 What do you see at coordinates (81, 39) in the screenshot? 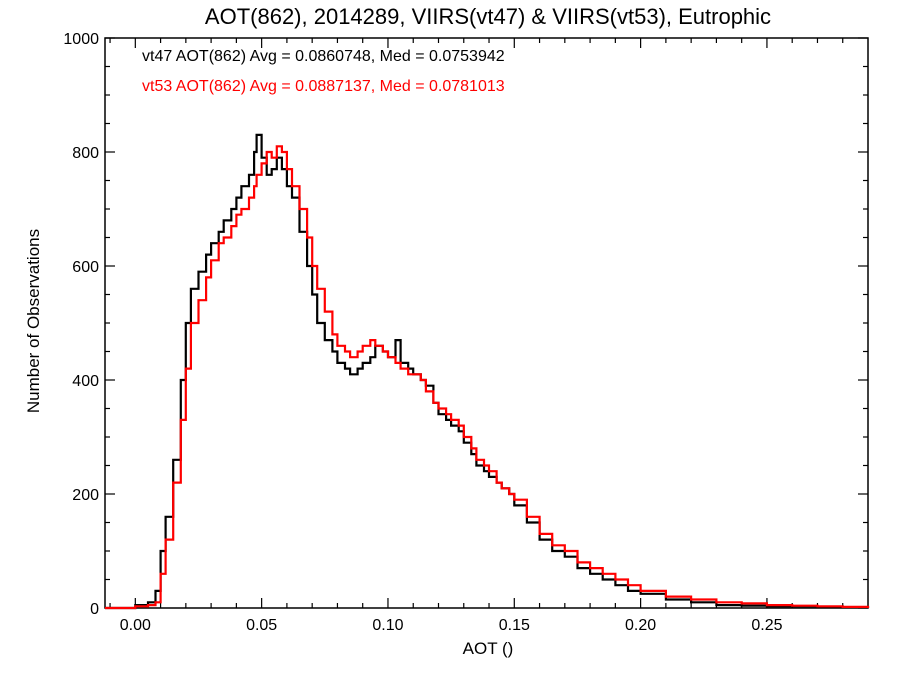
I see `y-tick-label: 1000` at bounding box center [81, 39].